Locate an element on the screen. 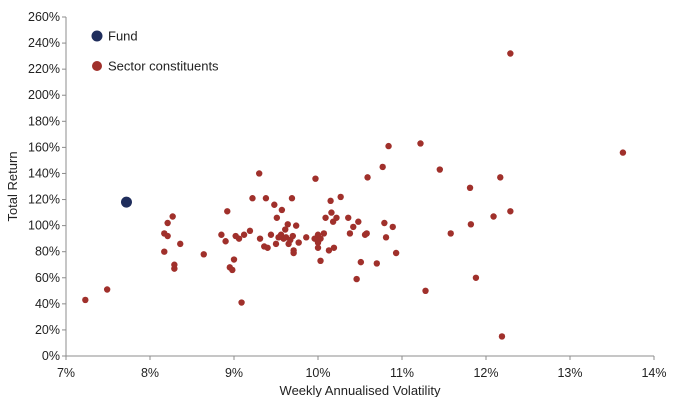  y-tick-label: 100% is located at coordinates (44, 226).